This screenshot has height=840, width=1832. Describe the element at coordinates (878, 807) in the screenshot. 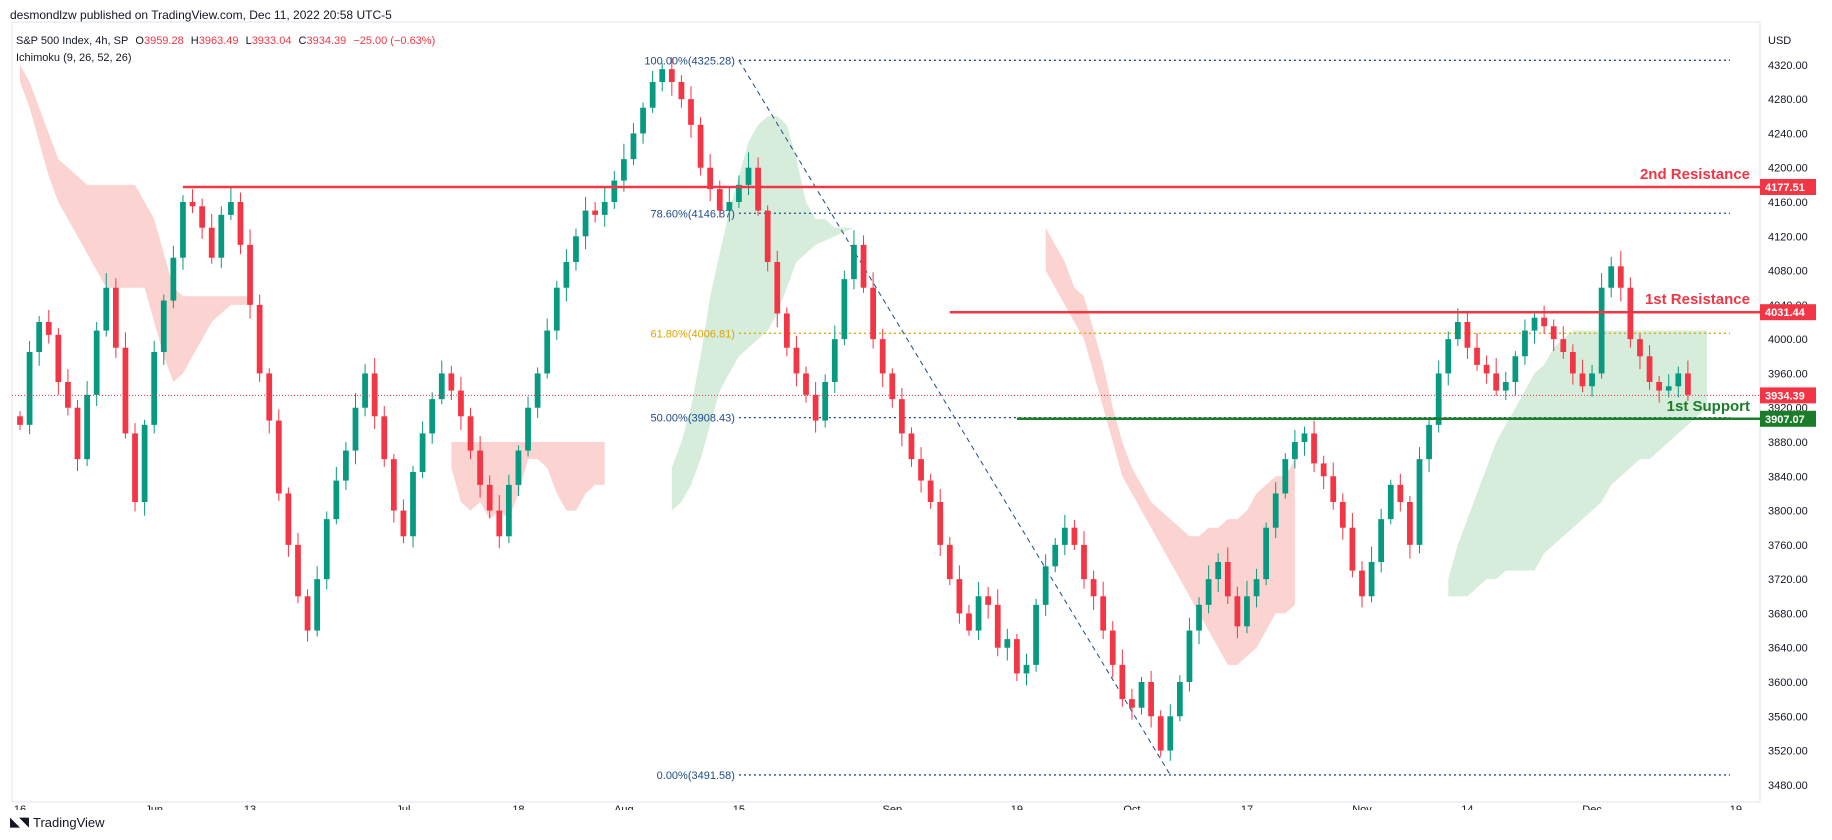

I see `time-axis: 16 Jun 13 Jul 18 Aug 15 Sep 19 Oct 17 Nov 14 Dec 19` at that location.